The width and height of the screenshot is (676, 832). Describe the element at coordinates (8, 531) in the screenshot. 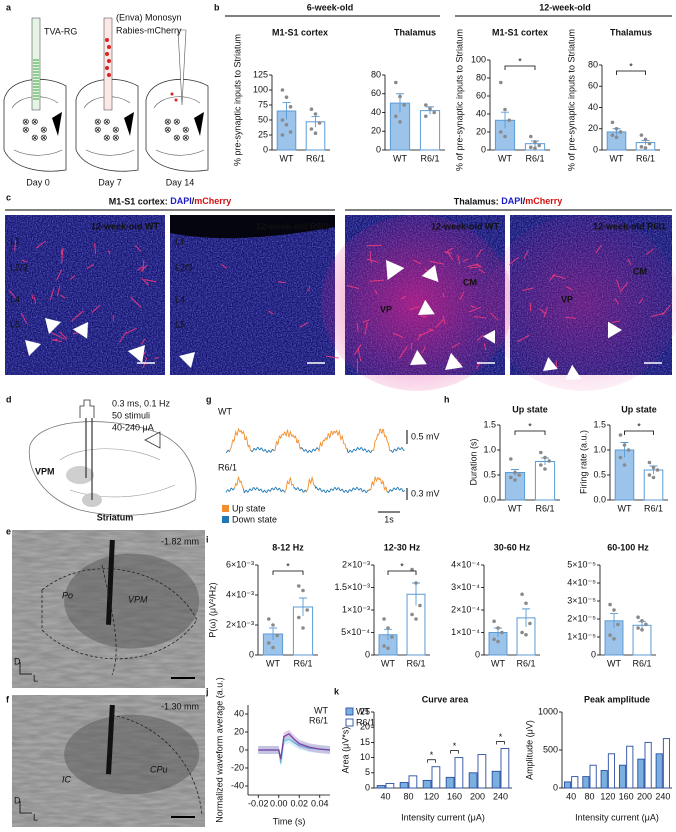

I see `panel-letter: e` at that location.